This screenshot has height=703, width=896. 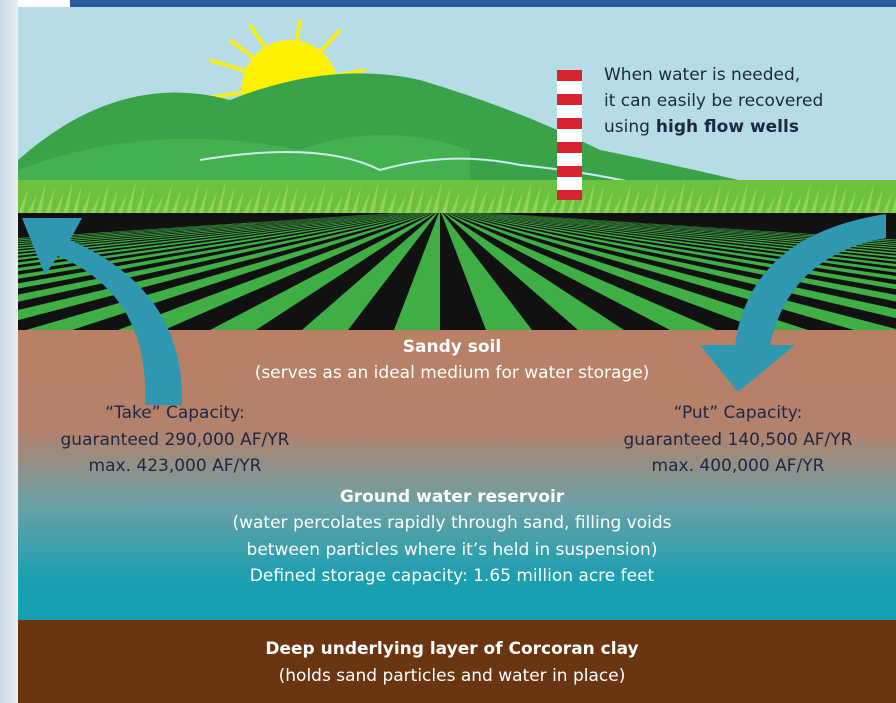 What do you see at coordinates (451, 649) in the screenshot?
I see `clay-title: Deep underlying layer of Corcoran clay` at bounding box center [451, 649].